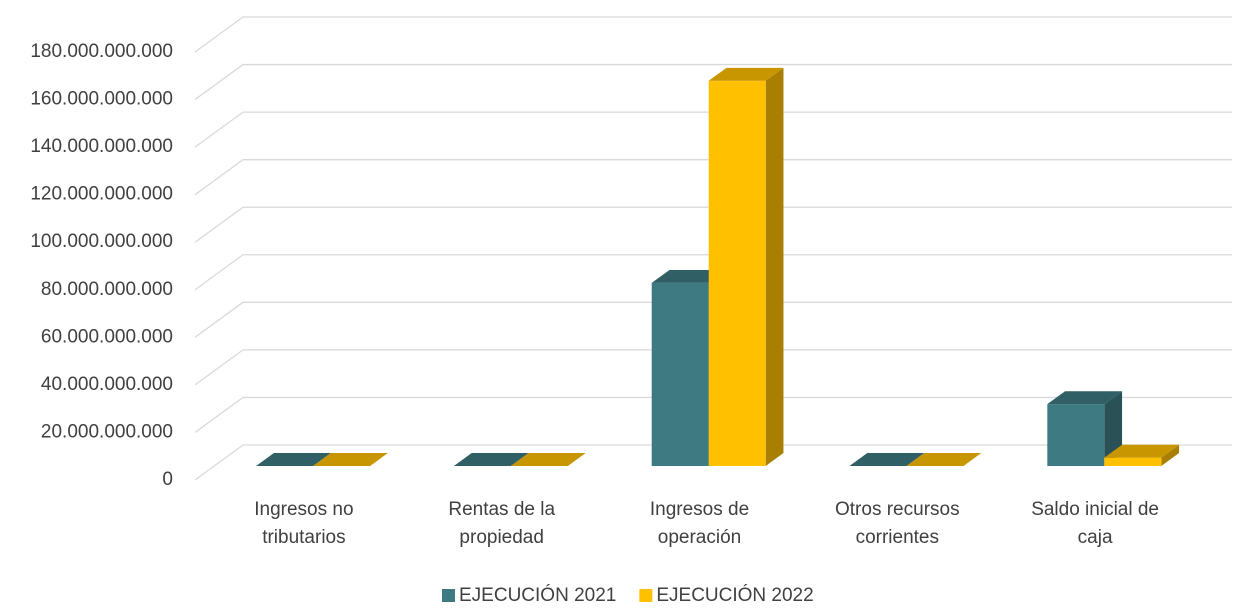 The image size is (1248, 608). I want to click on x-tick-label: Otros recursos corrientes, so click(897, 523).